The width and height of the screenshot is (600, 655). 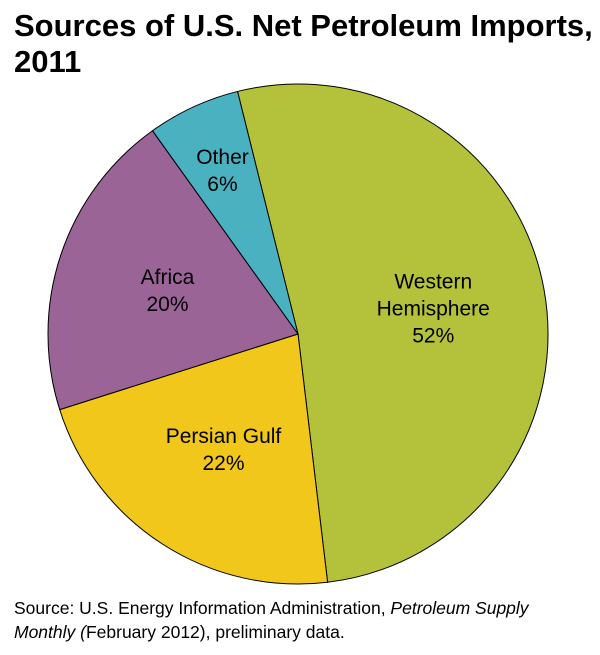 I want to click on slice-value: 6%, so click(x=222, y=184).